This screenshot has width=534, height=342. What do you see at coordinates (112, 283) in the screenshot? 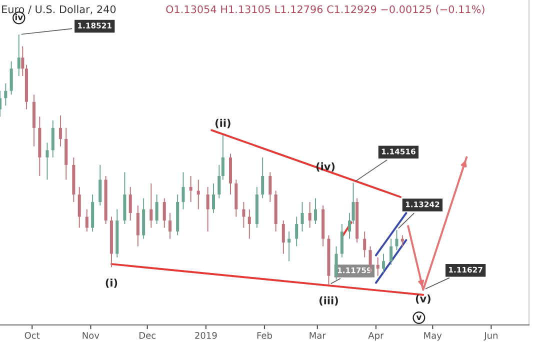
I see `annotation: (i)` at bounding box center [112, 283].